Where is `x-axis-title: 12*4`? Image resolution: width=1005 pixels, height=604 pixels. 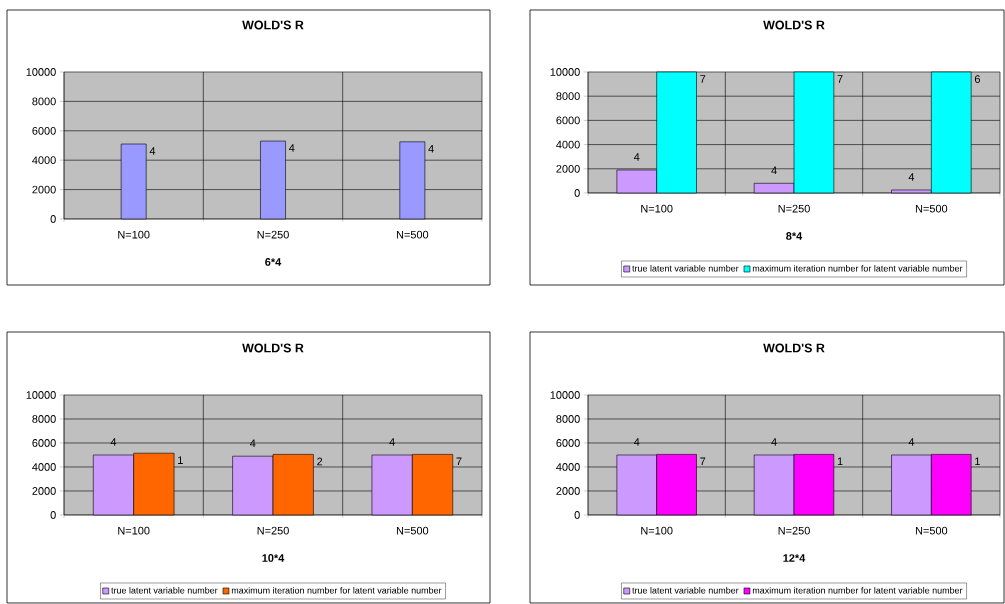 x-axis-title: 12*4 is located at coordinates (794, 558).